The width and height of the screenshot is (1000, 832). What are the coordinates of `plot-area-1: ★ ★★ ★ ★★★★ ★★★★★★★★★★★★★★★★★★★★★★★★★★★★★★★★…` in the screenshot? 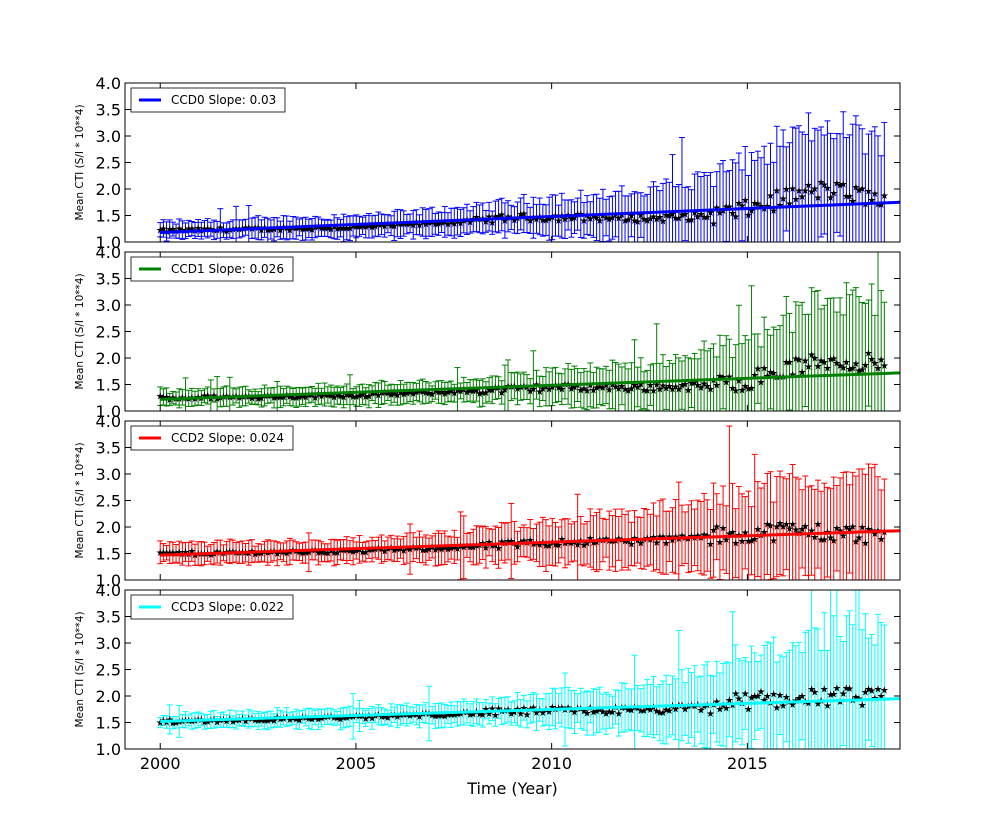 It's located at (528, 331).